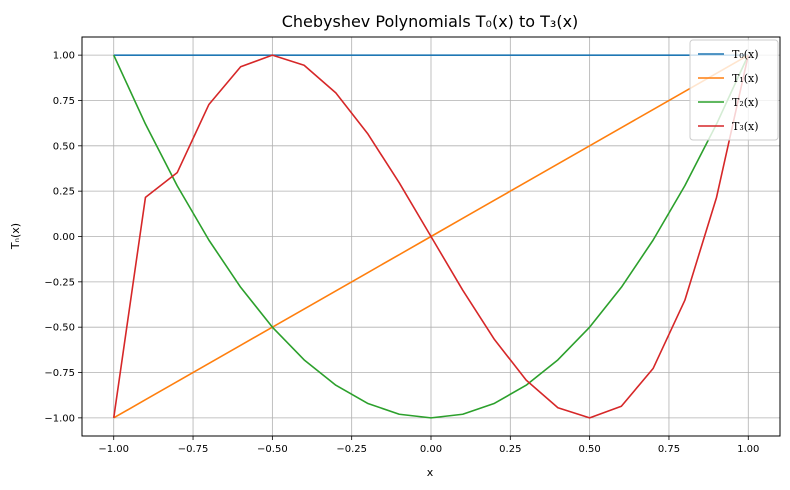  Describe the element at coordinates (748, 449) in the screenshot. I see `x-tick-label: 1.00` at that location.